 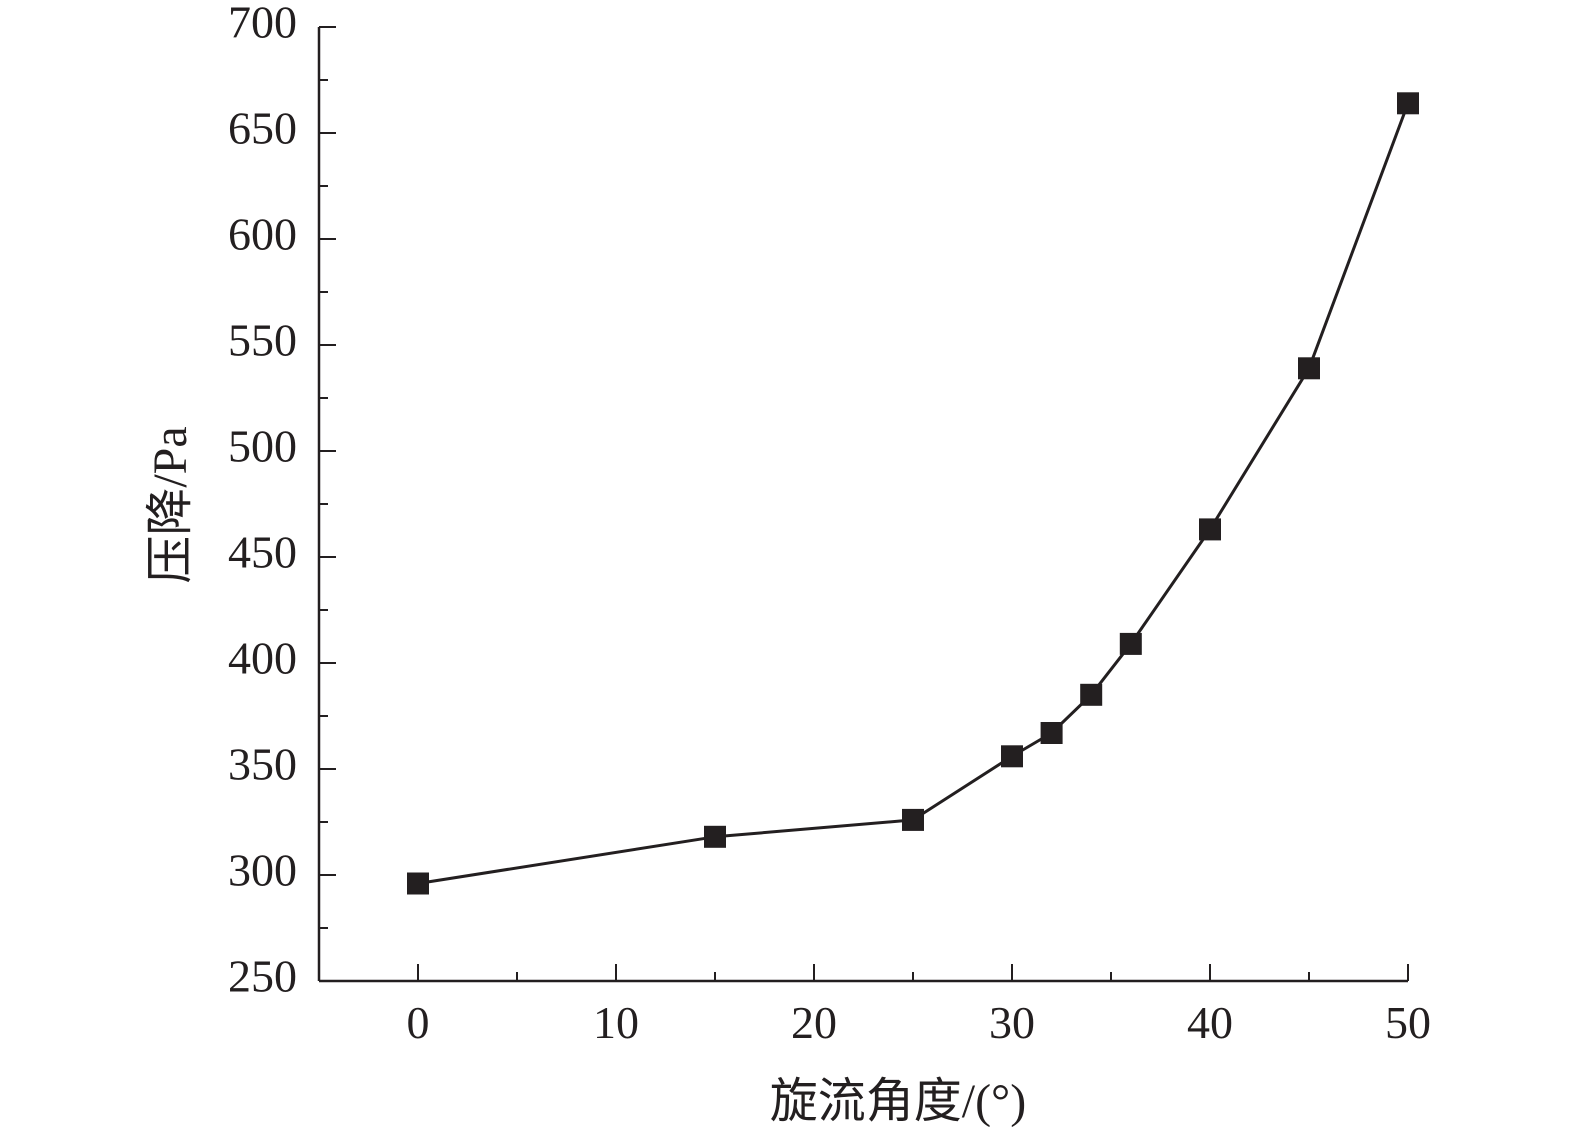 What do you see at coordinates (262, 340) in the screenshot?
I see `y-tick-label: 550` at bounding box center [262, 340].